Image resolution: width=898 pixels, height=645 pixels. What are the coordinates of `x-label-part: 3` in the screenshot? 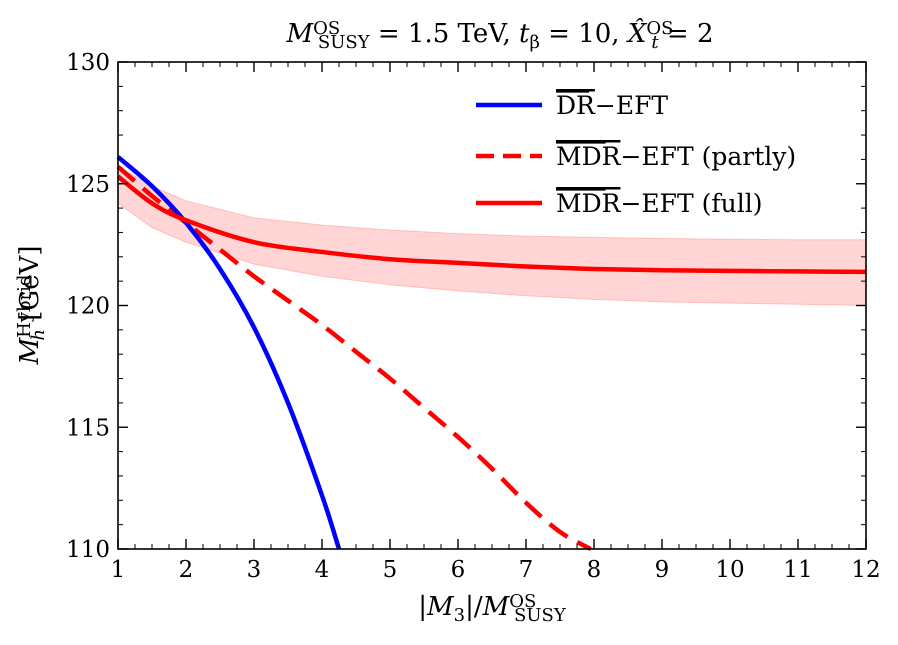 It's located at (459, 615).